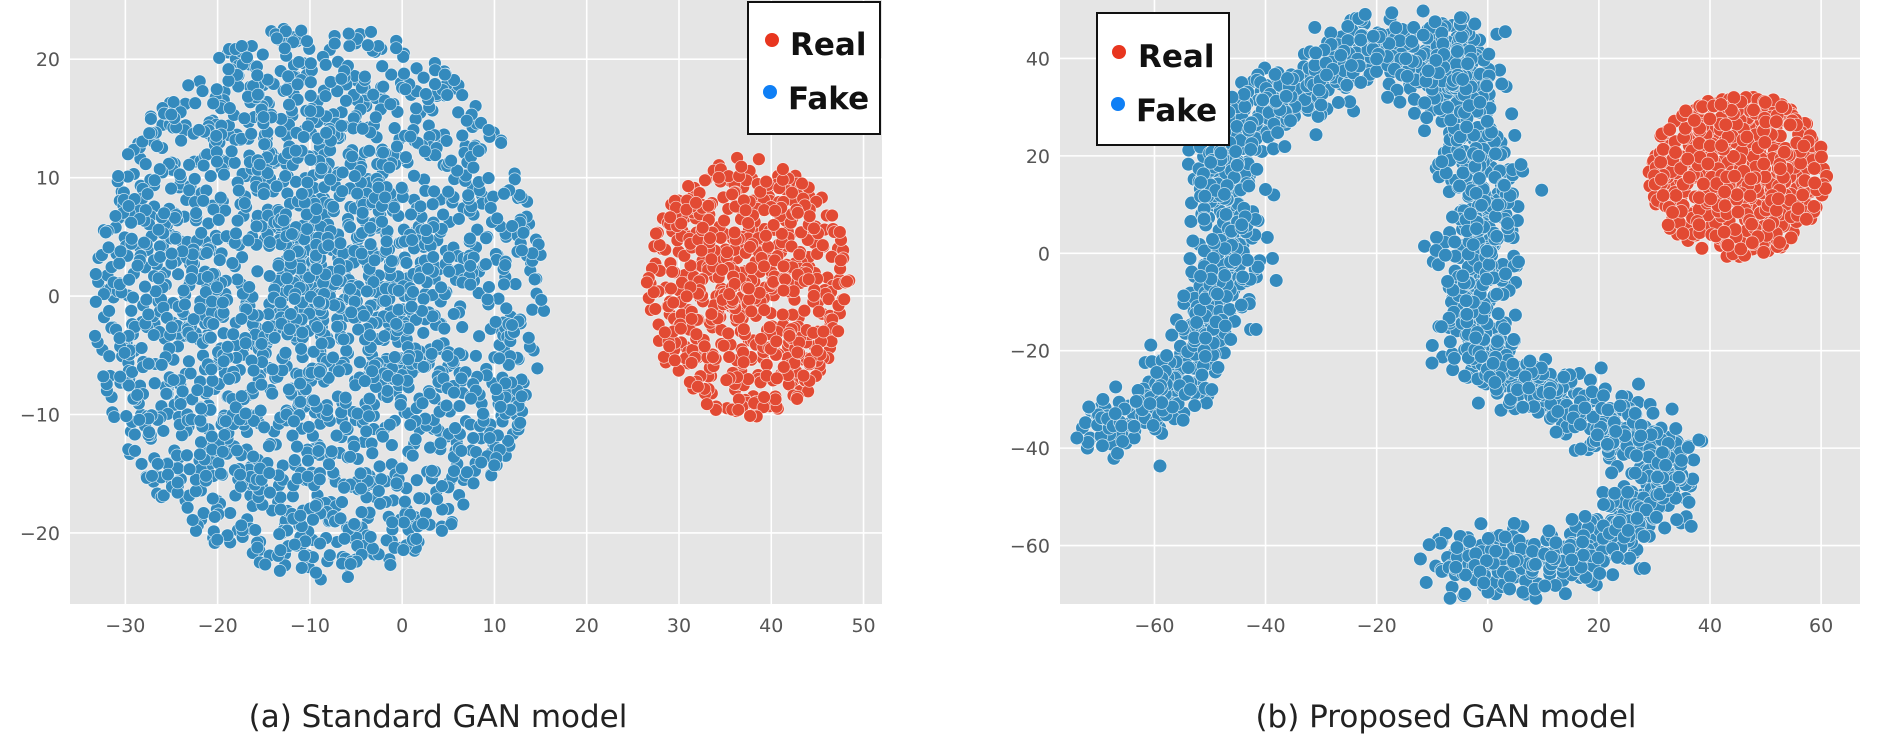 The image size is (1900, 740). What do you see at coordinates (587, 626) in the screenshot?
I see `panel-a-xtick-label: 20` at bounding box center [587, 626].